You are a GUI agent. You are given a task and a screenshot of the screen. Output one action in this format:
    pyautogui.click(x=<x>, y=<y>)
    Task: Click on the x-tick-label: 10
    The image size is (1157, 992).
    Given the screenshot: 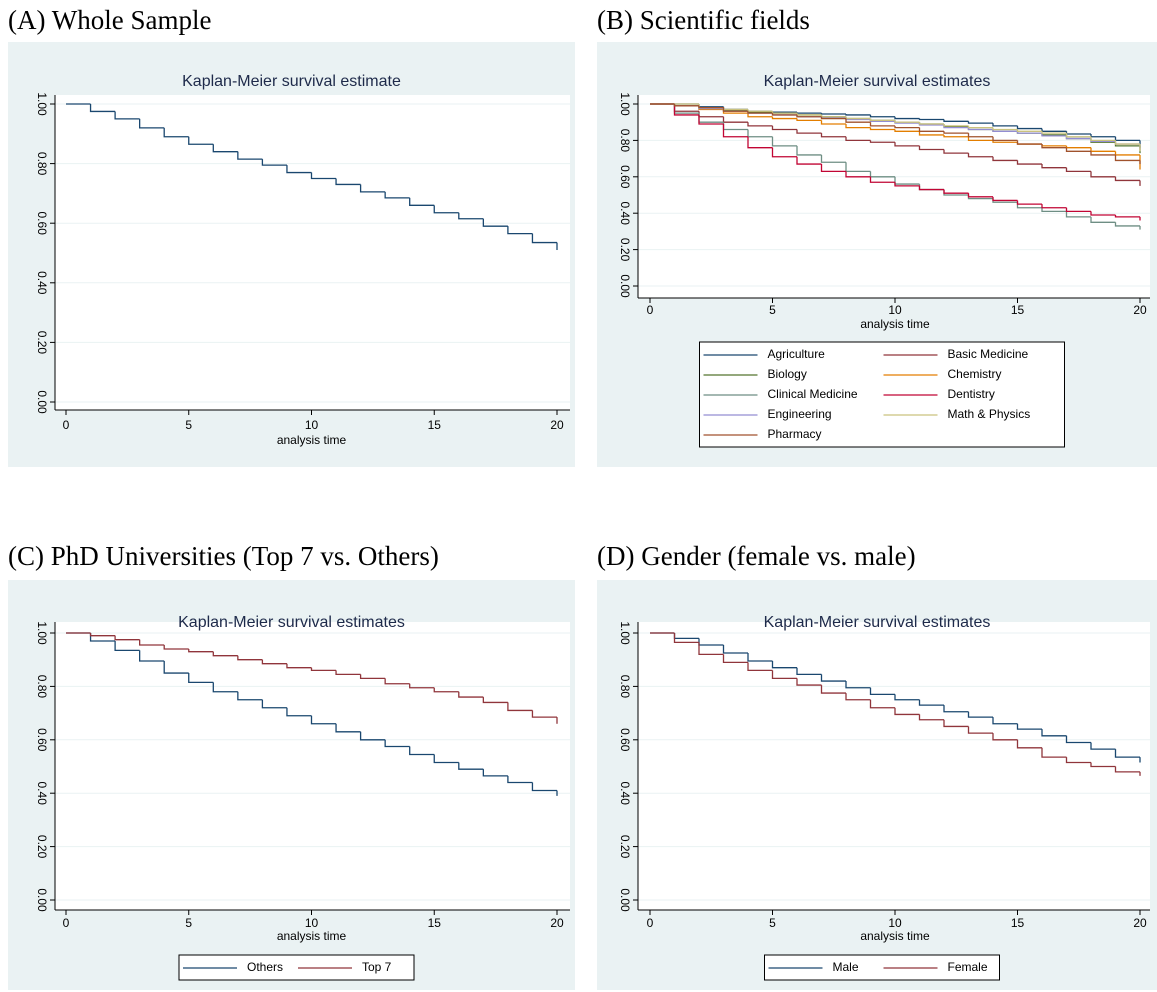 What is the action you would take?
    pyautogui.click(x=312, y=923)
    